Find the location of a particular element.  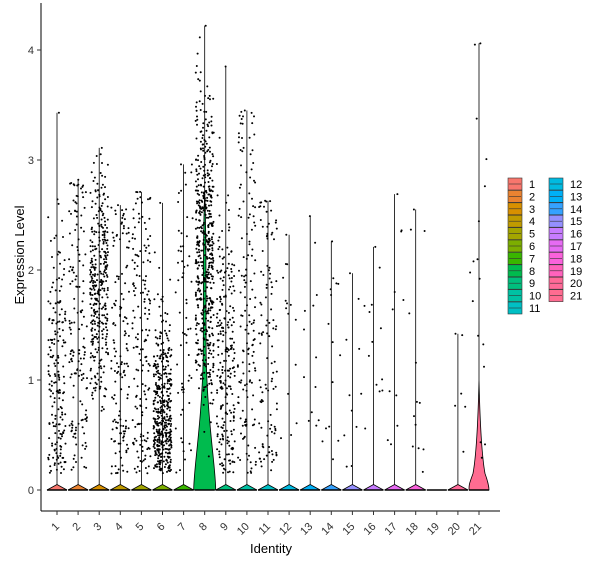

x-tick-label: 4 is located at coordinates (119, 527).